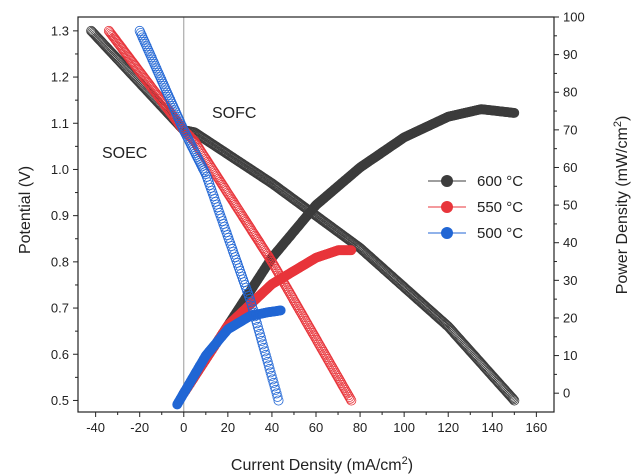 Image resolution: width=635 pixels, height=475 pixels. Describe the element at coordinates (183, 427) in the screenshot. I see `x-tick-label: 0` at that location.